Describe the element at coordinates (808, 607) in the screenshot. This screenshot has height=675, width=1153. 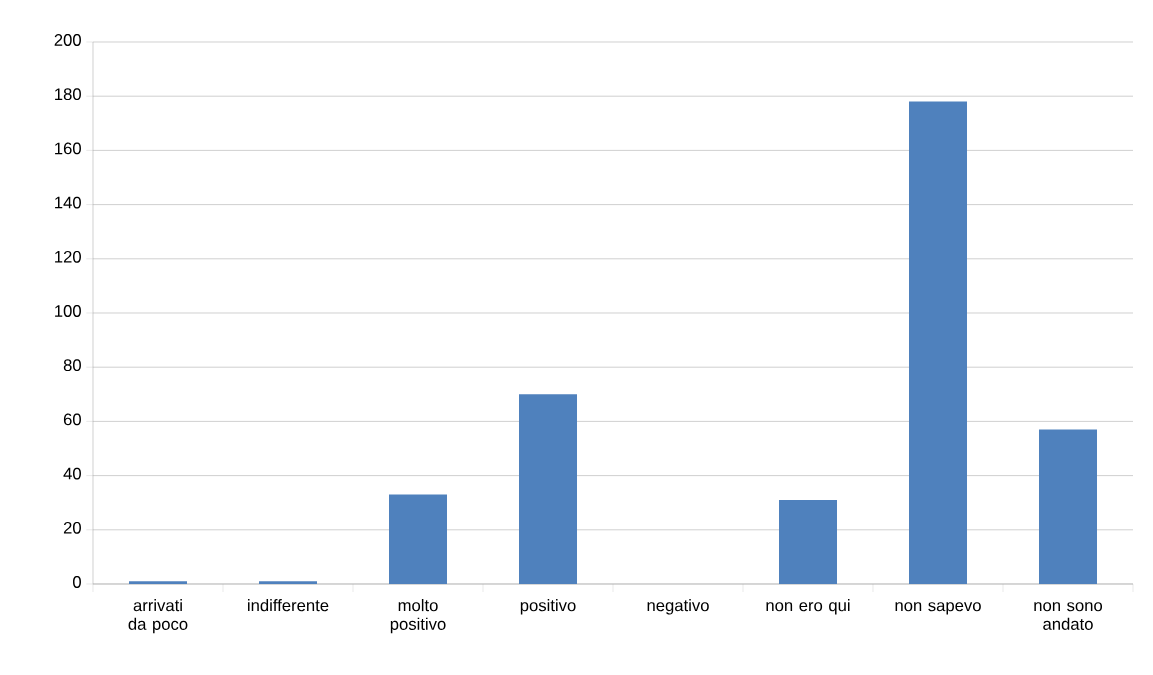
I see `x-tick-label: non ero qui` at that location.